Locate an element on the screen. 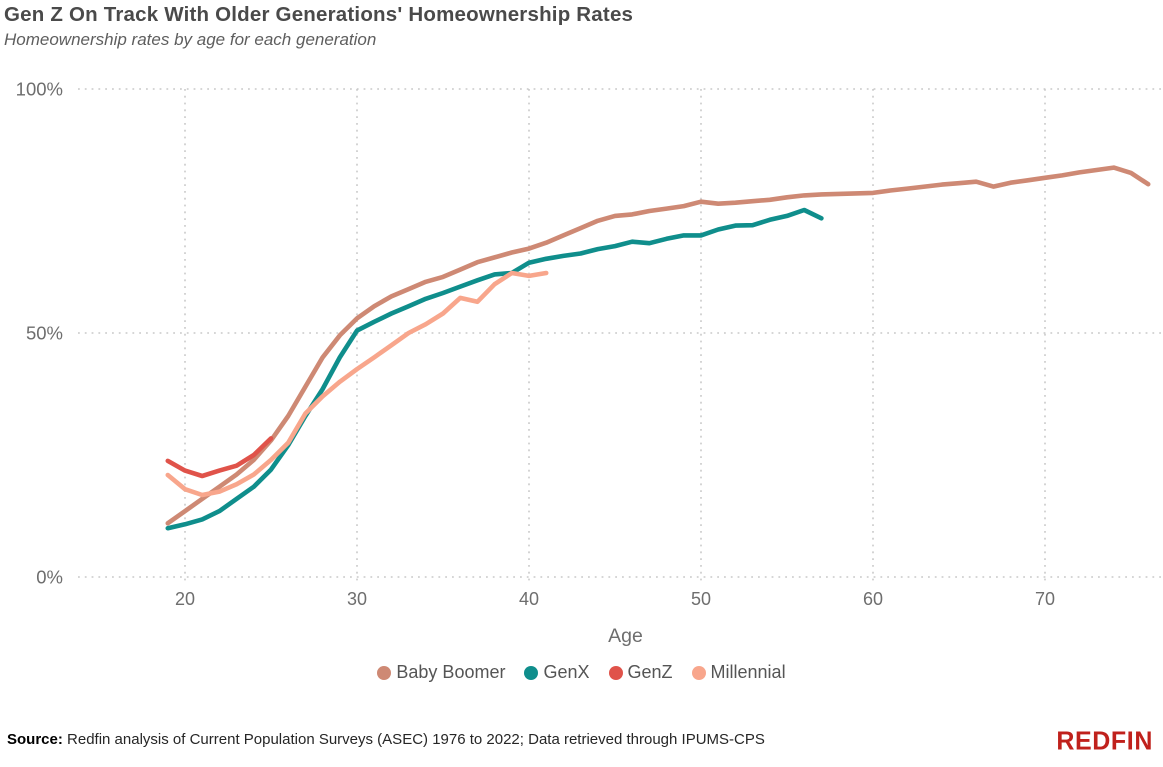 Image resolution: width=1163 pixels, height=767 pixels. y-tick-label: 0% is located at coordinates (49, 577).